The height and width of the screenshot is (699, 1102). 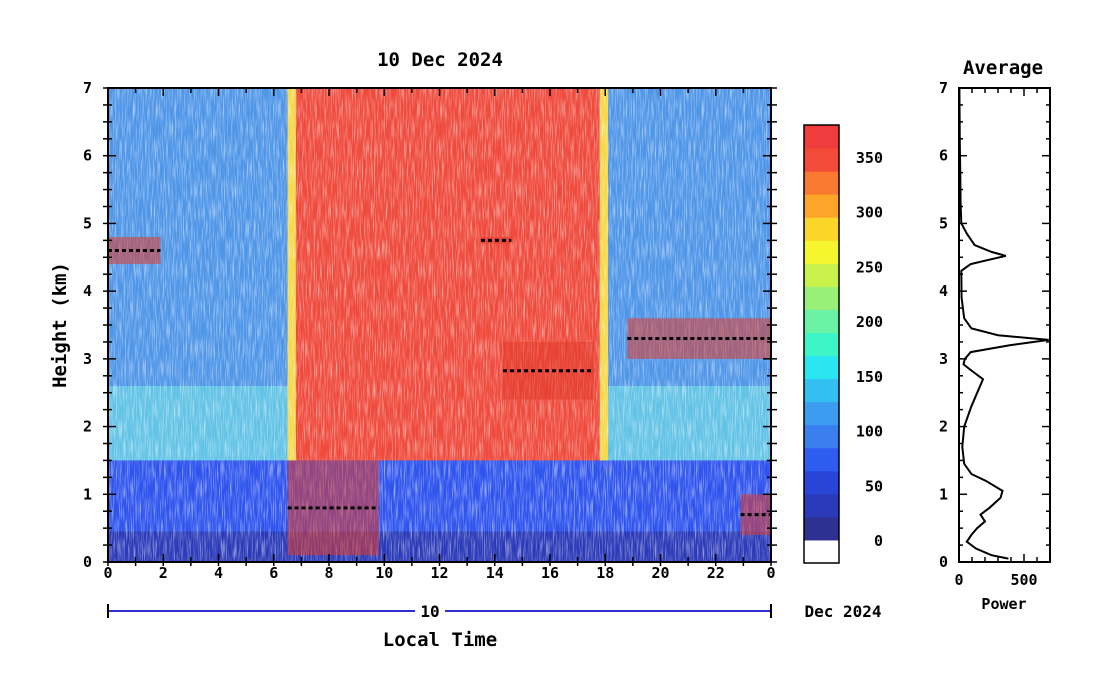 What do you see at coordinates (958, 580) in the screenshot?
I see `avg-x-tick-label: 0` at bounding box center [958, 580].